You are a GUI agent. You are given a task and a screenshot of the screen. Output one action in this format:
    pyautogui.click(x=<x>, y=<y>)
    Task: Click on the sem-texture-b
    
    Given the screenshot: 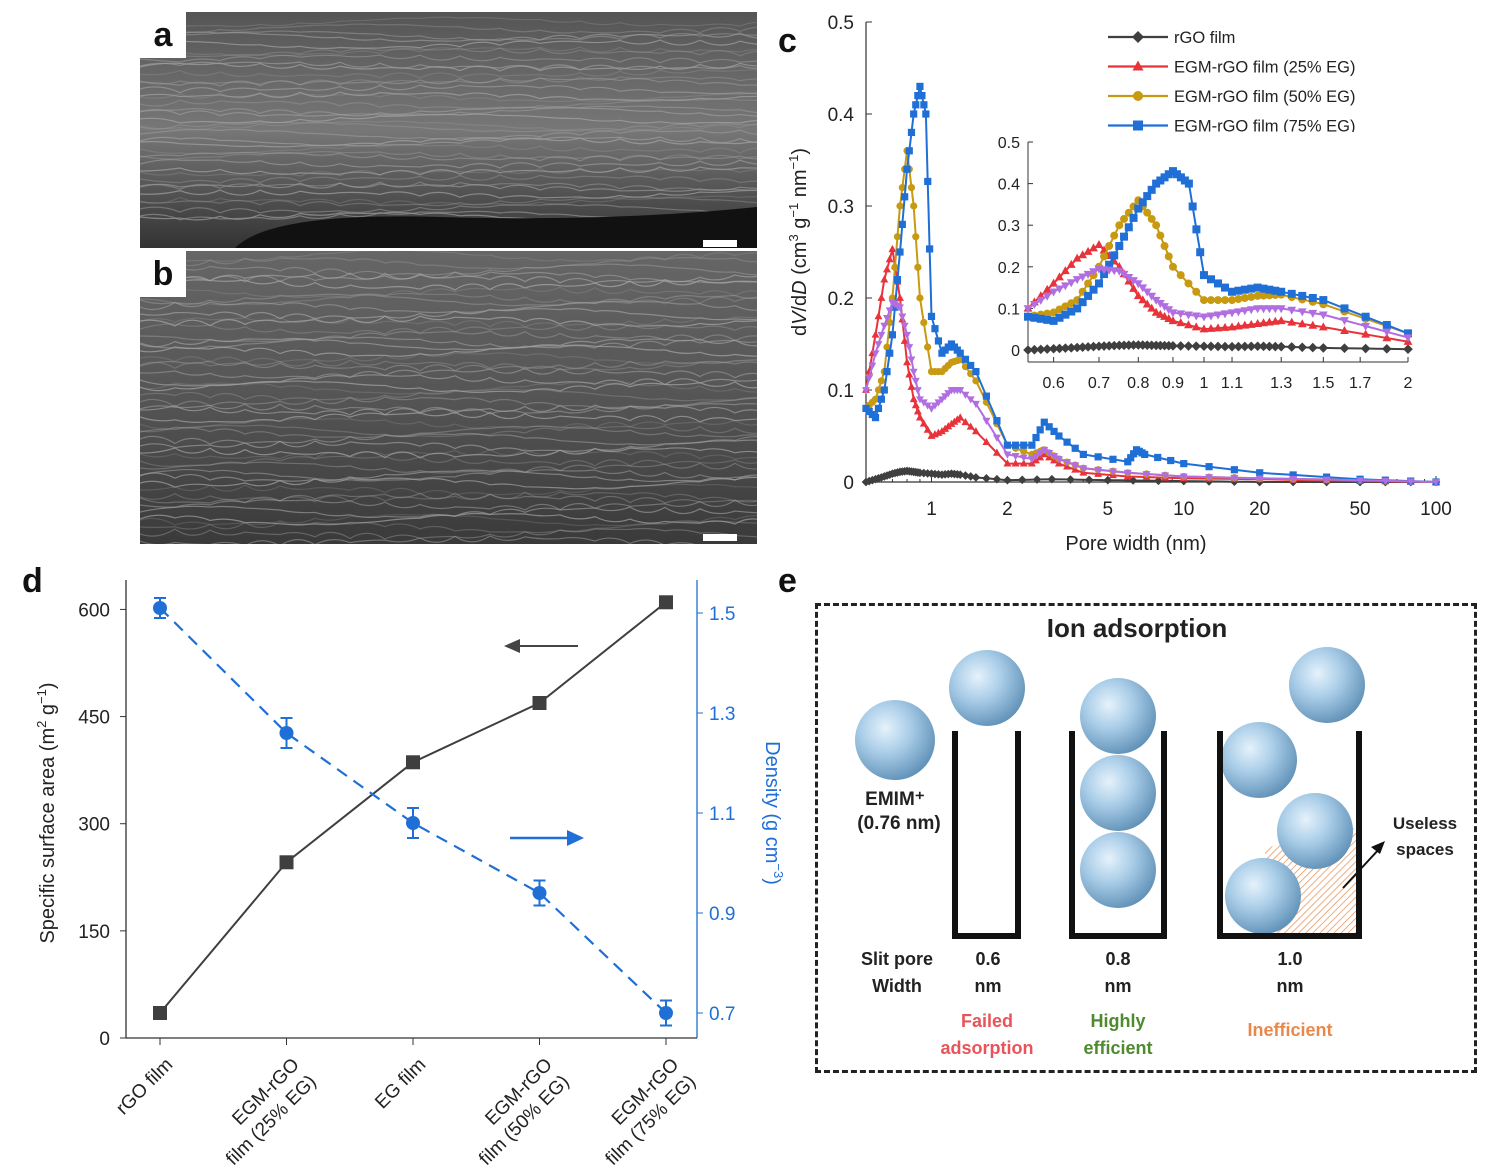 What is the action you would take?
    pyautogui.click(x=448, y=397)
    